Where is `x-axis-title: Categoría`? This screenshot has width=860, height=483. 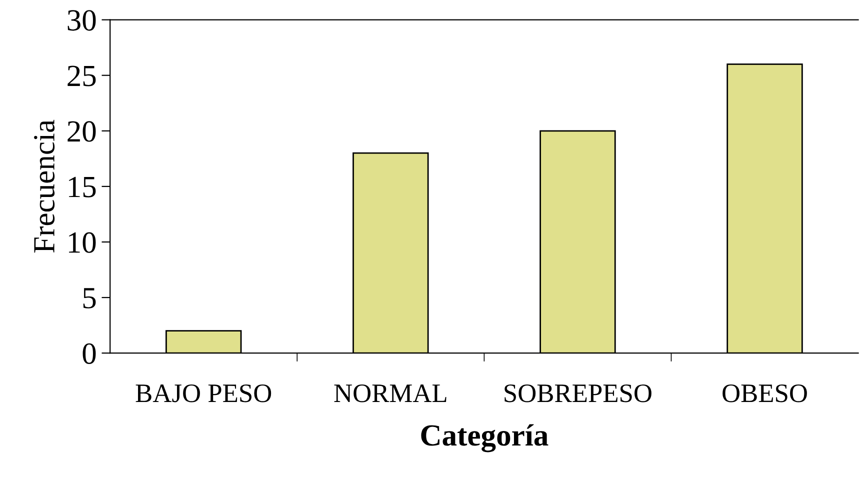
x-axis-title: Categoría is located at coordinates (484, 438).